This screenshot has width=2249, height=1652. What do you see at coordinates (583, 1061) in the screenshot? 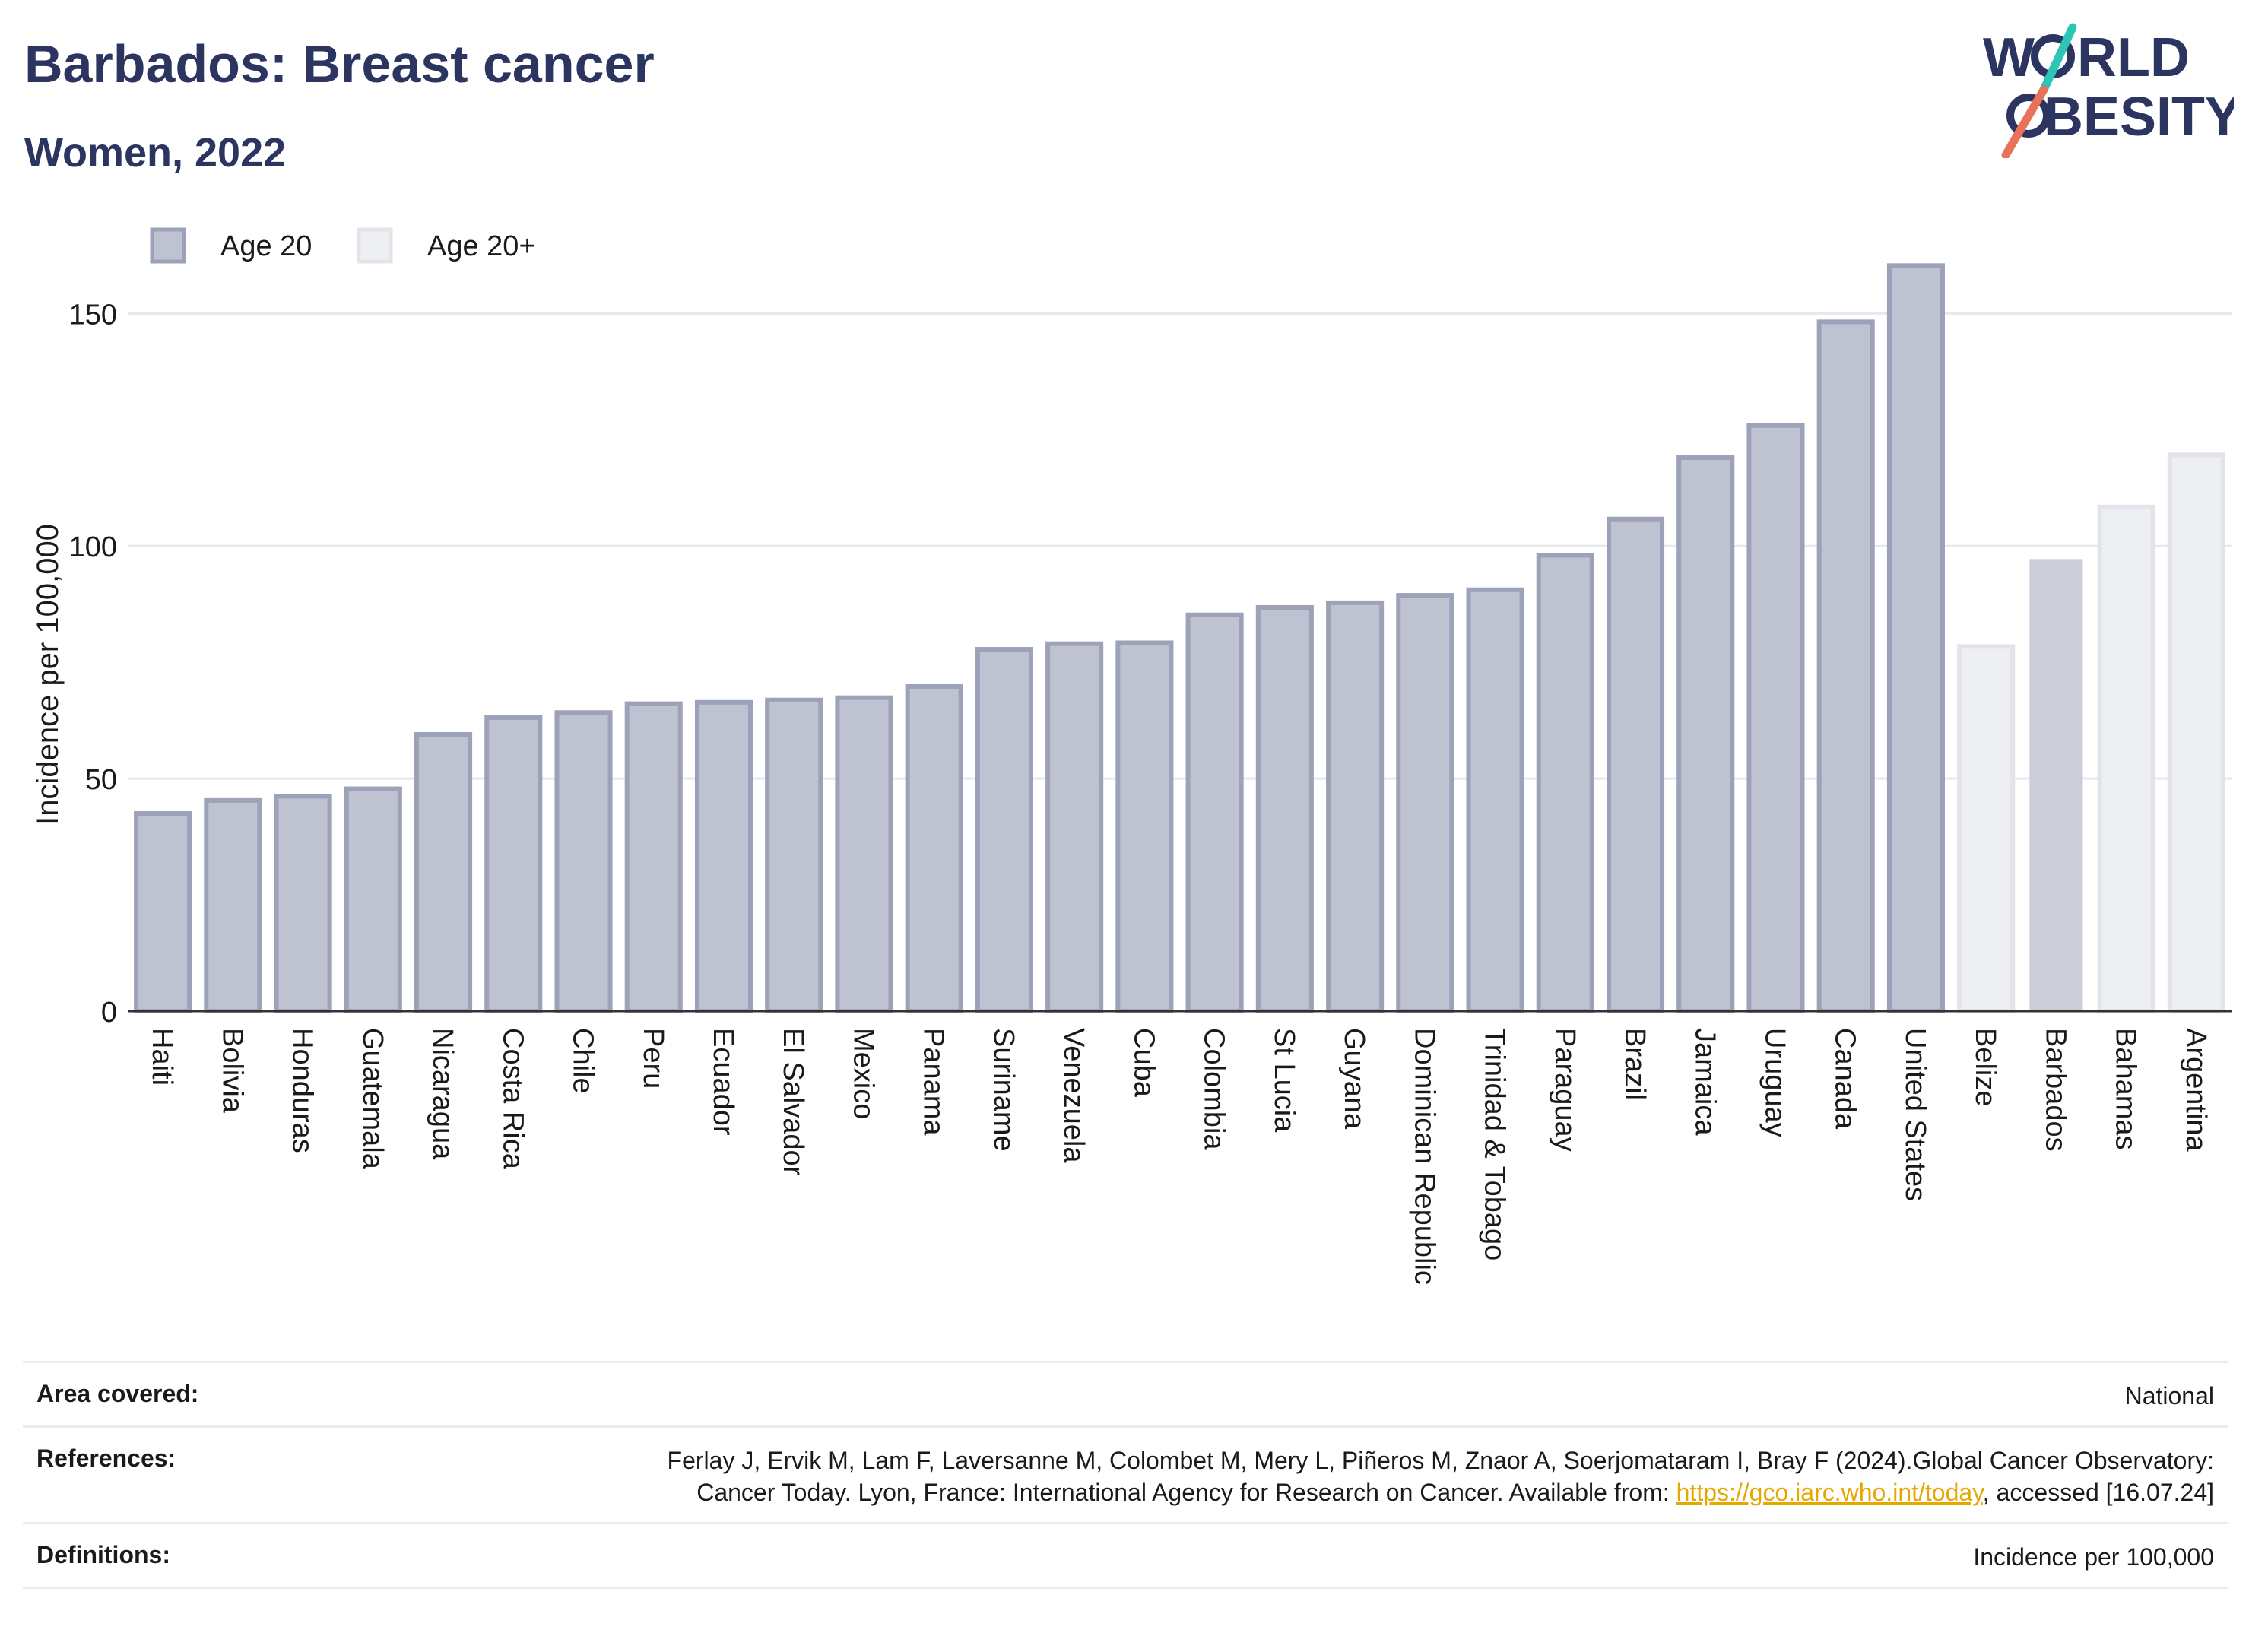
I see `x-tick-label-chile: Chile` at bounding box center [583, 1061].